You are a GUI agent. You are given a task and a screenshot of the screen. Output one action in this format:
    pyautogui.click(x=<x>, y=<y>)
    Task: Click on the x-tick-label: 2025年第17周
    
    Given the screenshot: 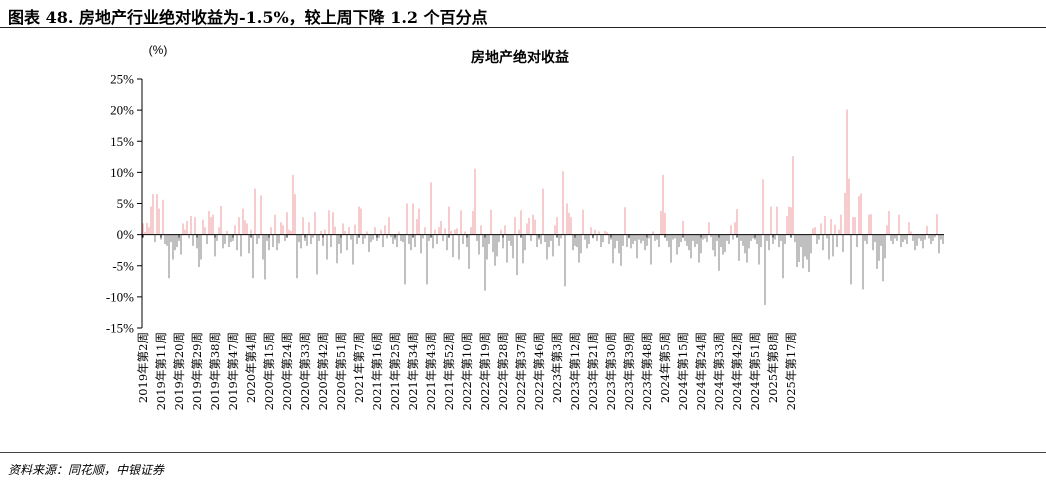 What is the action you would take?
    pyautogui.click(x=791, y=371)
    